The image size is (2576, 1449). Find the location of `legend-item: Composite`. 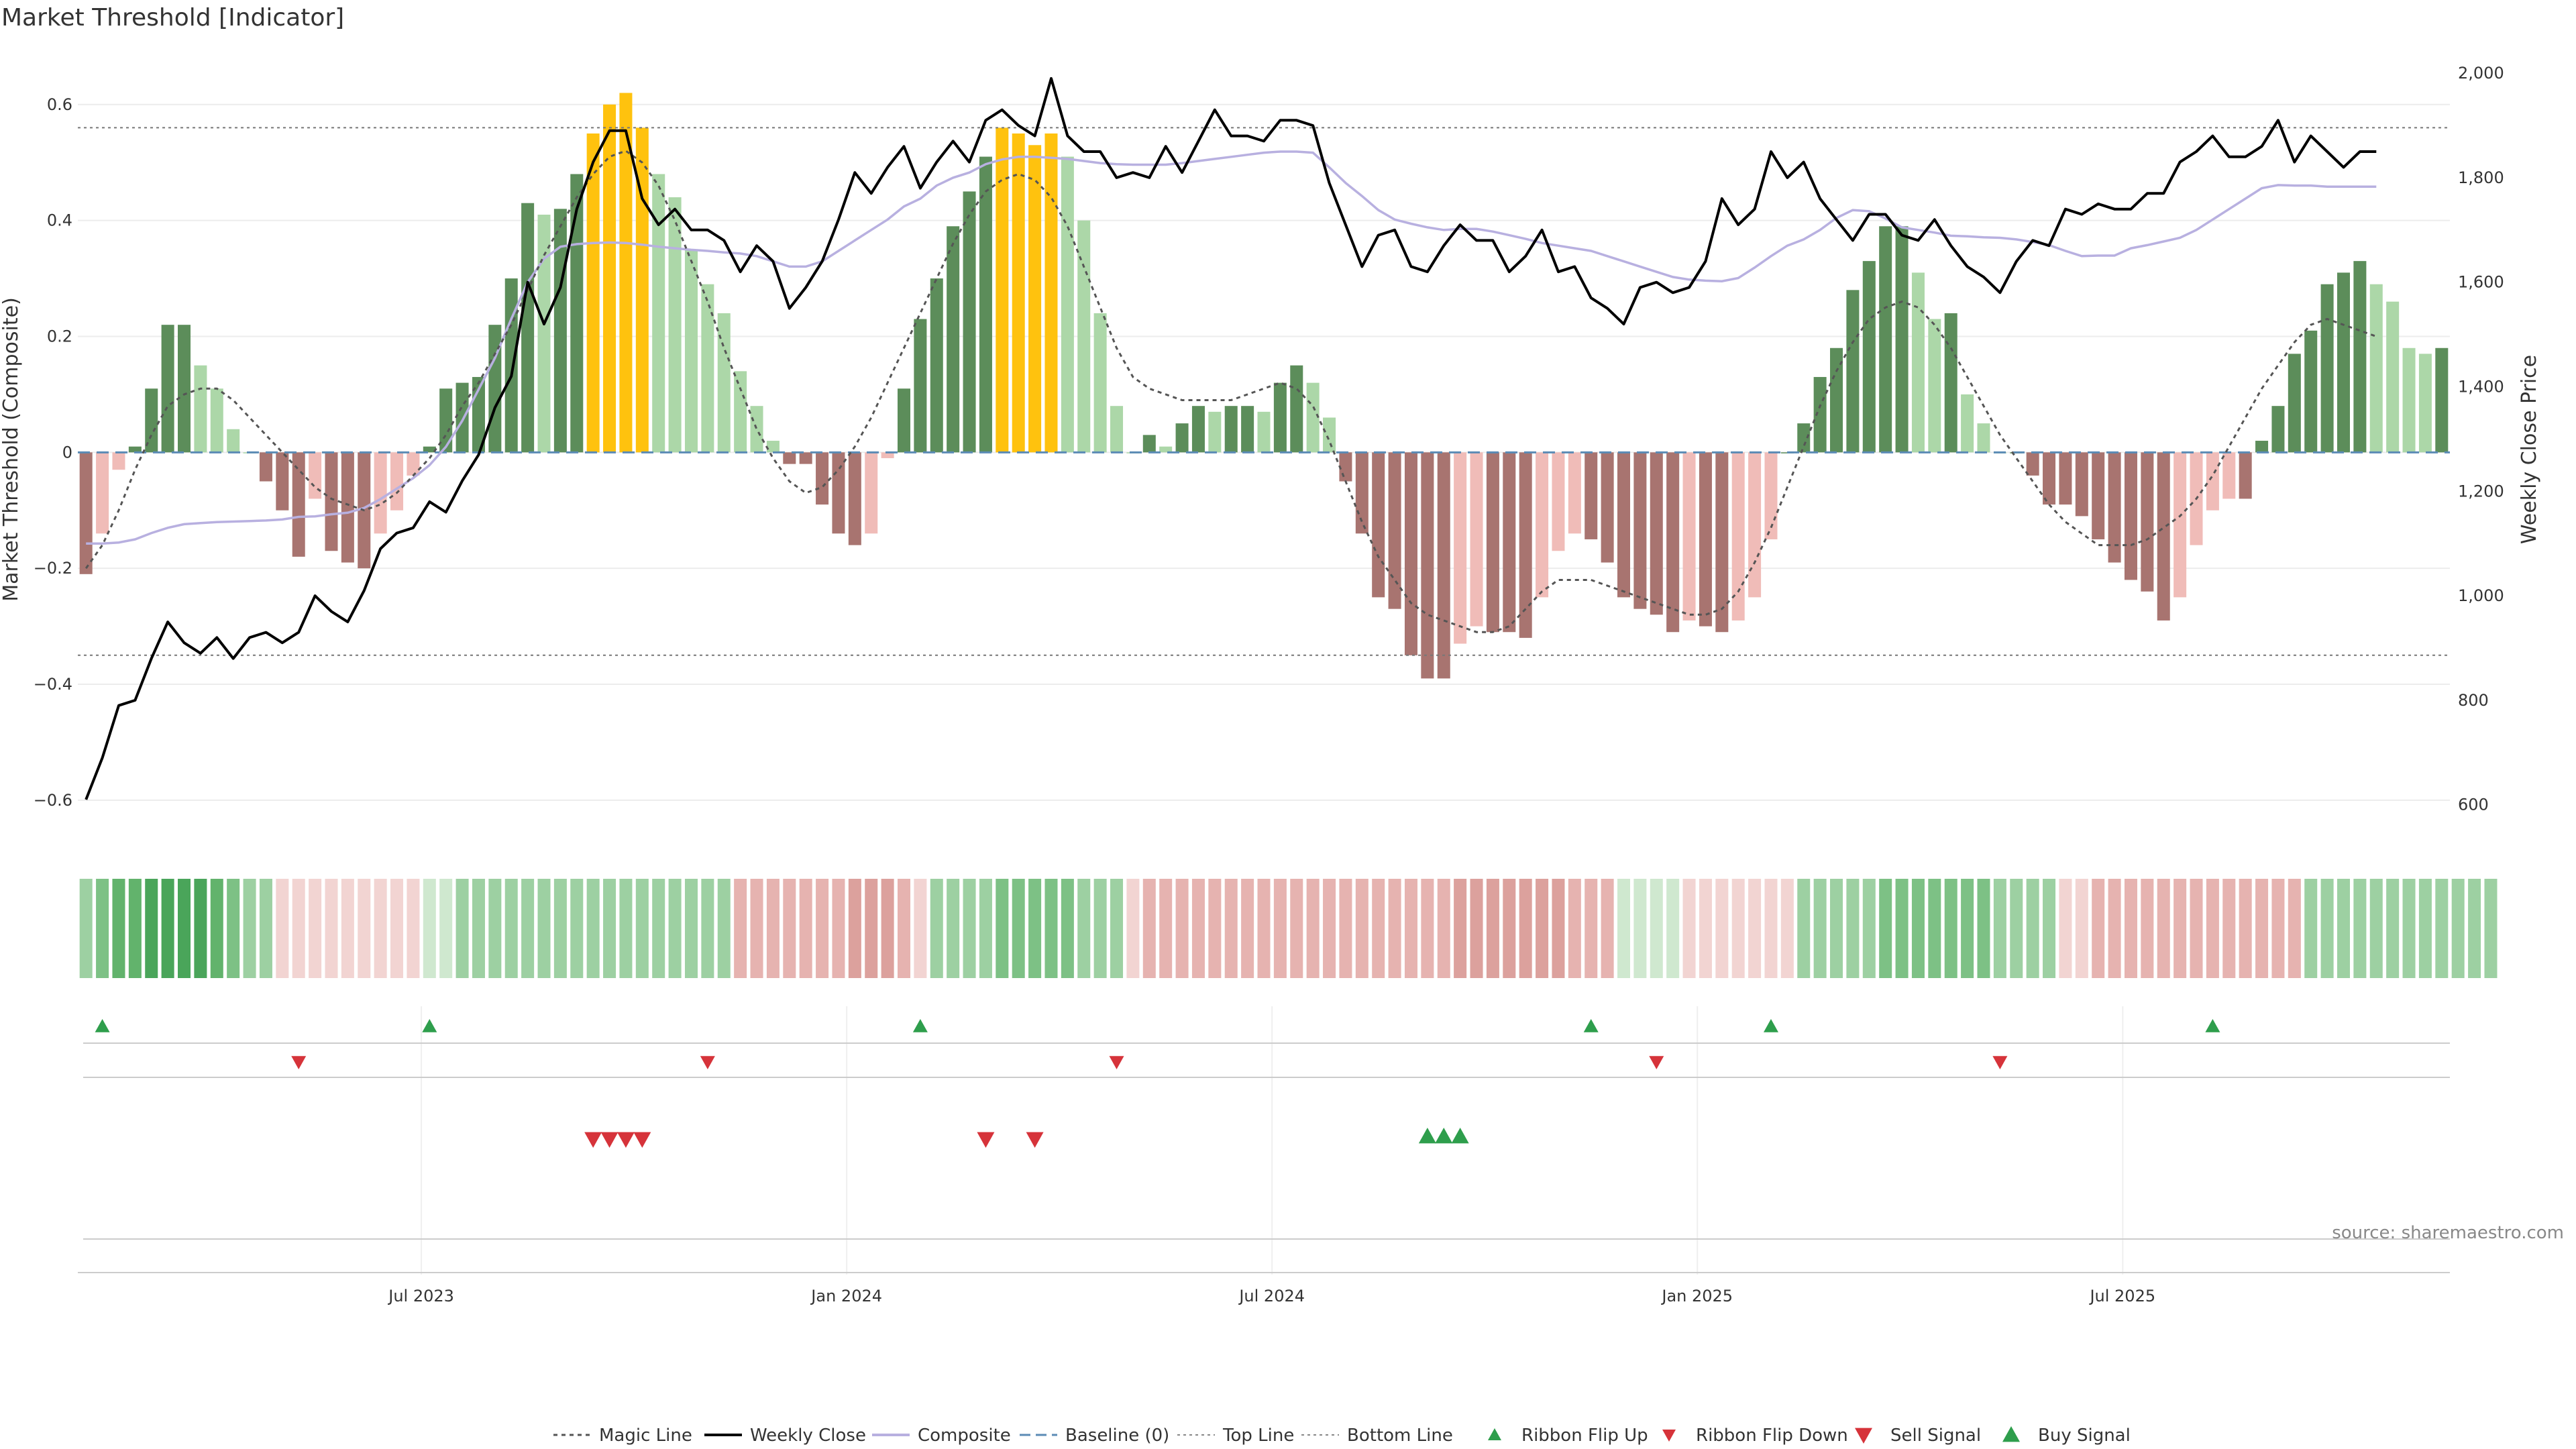

legend-item: Composite is located at coordinates (941, 1436).